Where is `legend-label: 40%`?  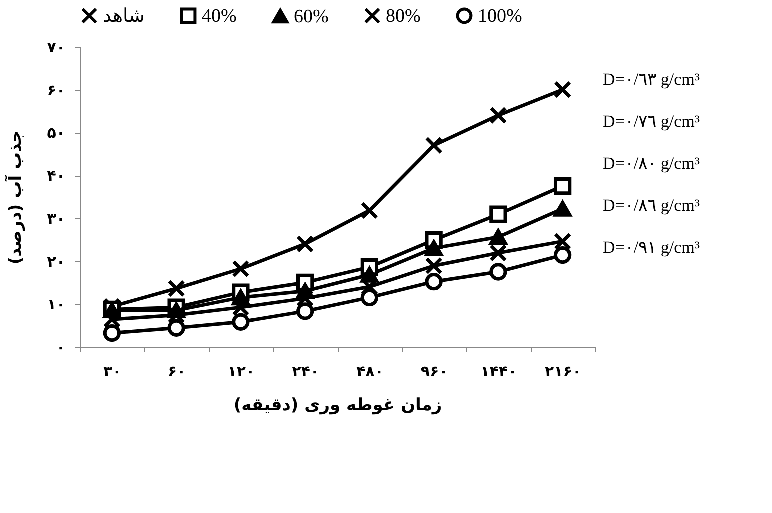
legend-label: 40% is located at coordinates (219, 16).